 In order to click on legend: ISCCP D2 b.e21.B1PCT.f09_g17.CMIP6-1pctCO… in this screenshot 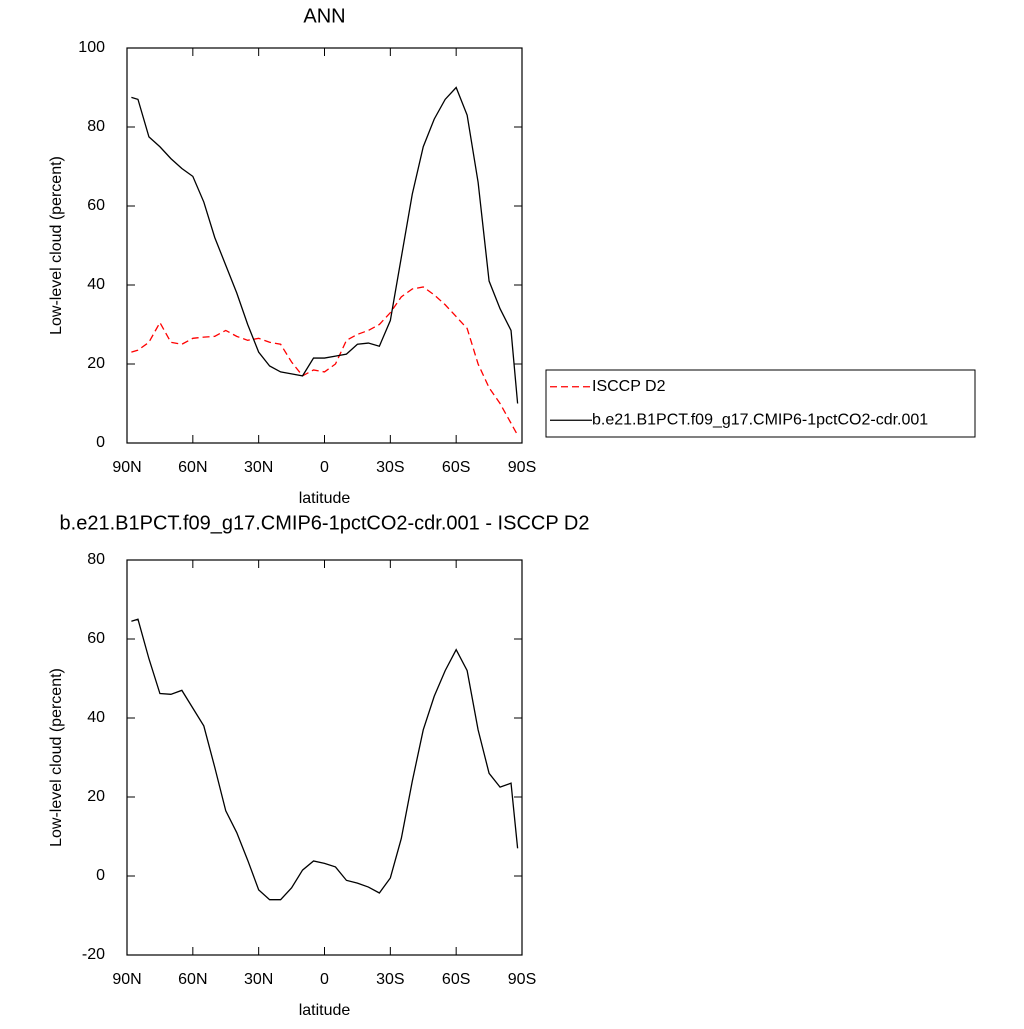, I will do `click(760, 403)`.